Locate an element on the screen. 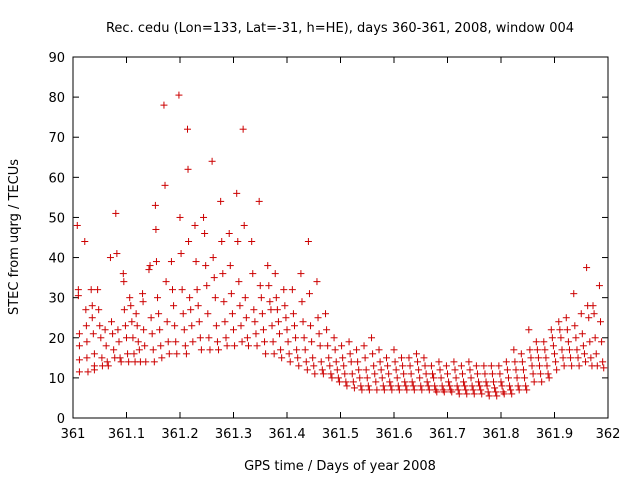  y-tick-label: 10 is located at coordinates (56, 379).